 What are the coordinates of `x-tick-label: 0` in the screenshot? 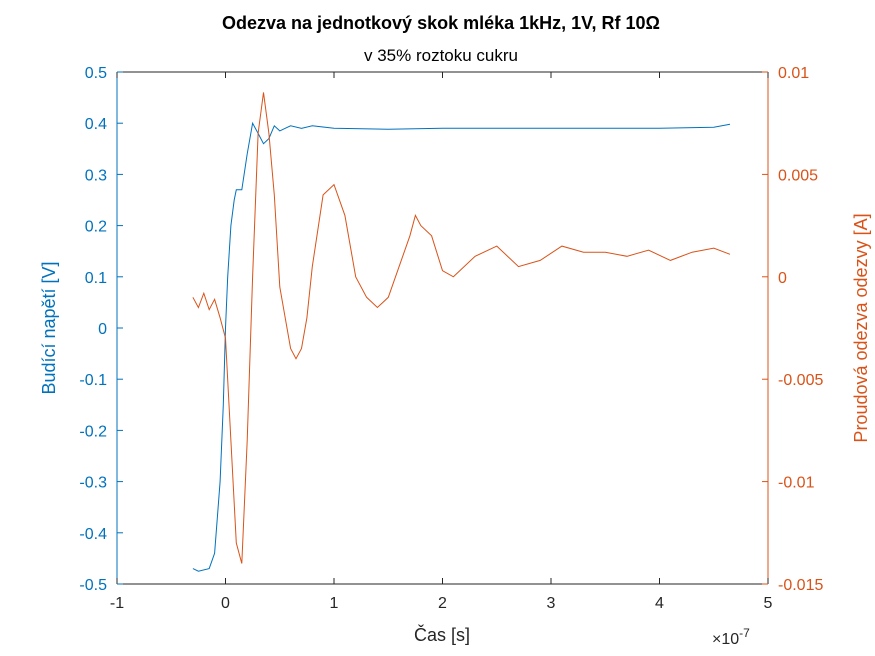 It's located at (225, 603).